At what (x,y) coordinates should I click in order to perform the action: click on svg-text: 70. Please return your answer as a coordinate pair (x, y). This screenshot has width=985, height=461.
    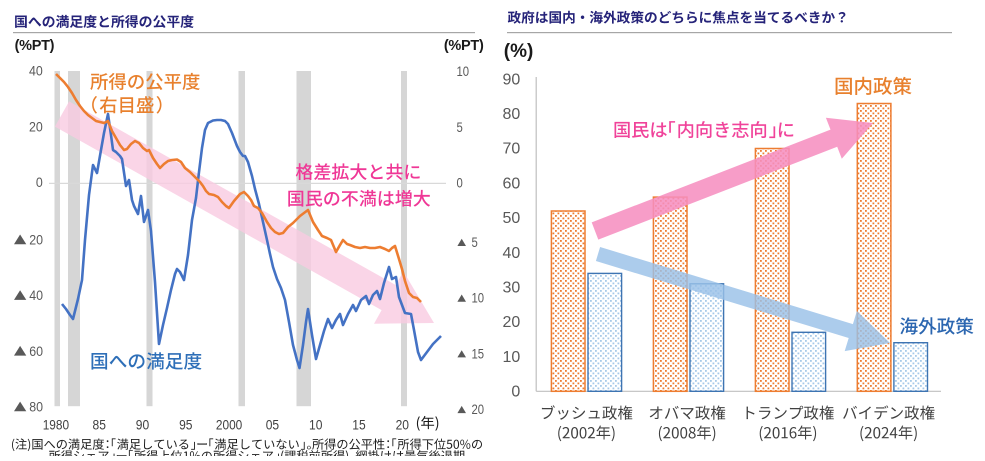
    Looking at the image, I should click on (512, 149).